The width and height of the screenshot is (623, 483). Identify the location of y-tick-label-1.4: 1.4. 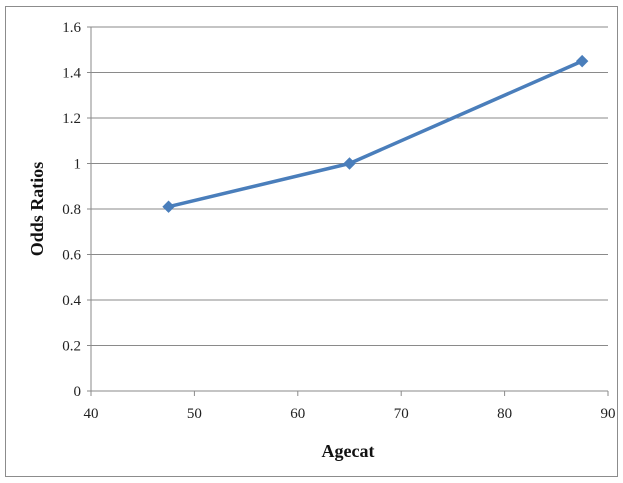
(71, 74).